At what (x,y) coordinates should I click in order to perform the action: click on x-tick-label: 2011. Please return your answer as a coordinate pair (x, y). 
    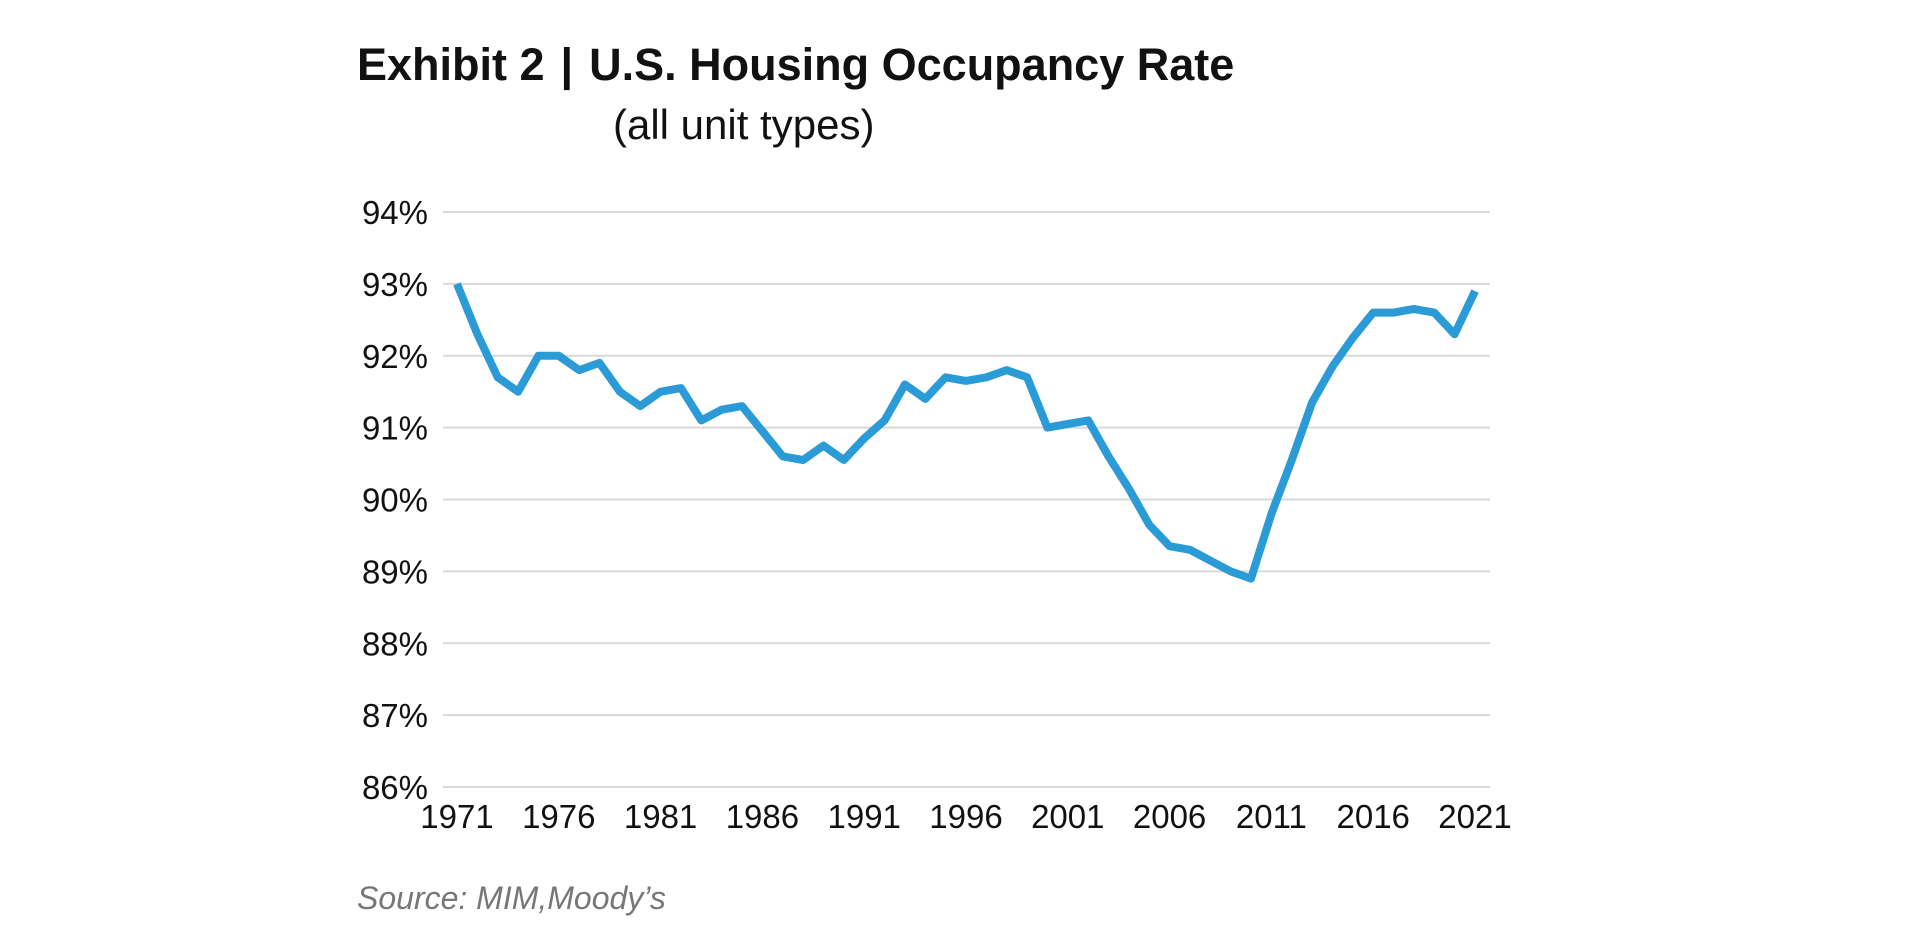
    Looking at the image, I should click on (1271, 816).